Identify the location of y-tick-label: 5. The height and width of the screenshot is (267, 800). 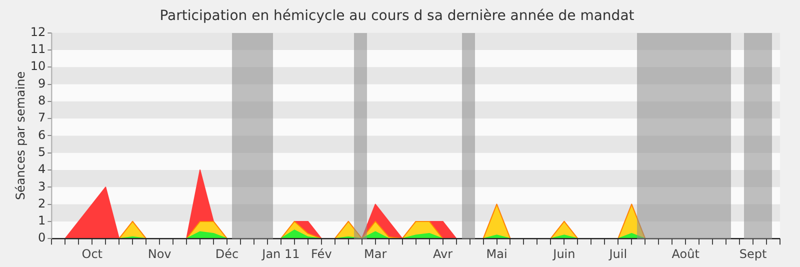
(42, 151).